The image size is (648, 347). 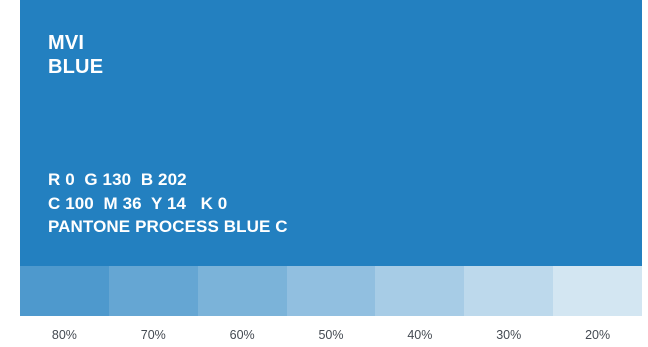 What do you see at coordinates (168, 226) in the screenshot?
I see `pantone-value: PANTONE PROCESS BLUE C` at bounding box center [168, 226].